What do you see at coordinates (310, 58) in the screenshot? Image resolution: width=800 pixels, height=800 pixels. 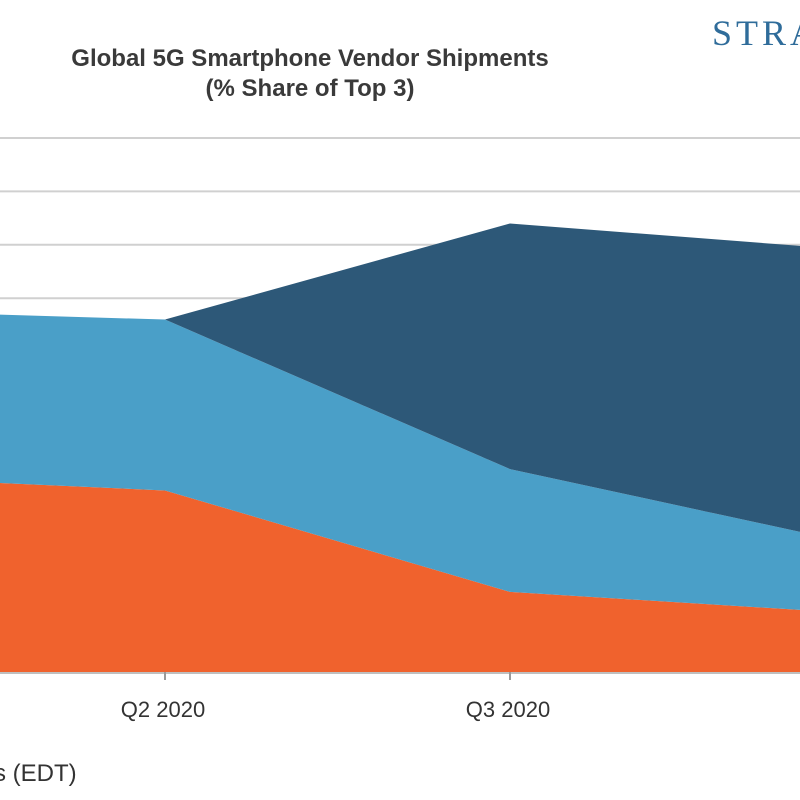 I see `chart-title: Global 5G Smartphone Vendor Shipments` at bounding box center [310, 58].